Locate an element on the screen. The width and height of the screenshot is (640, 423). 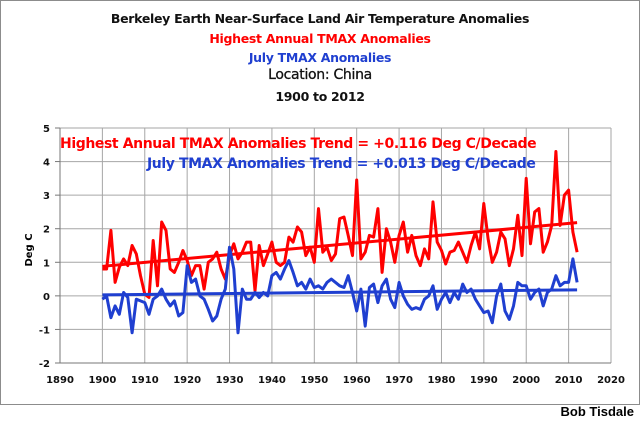
x-tick-label: 1900 is located at coordinates (102, 380).